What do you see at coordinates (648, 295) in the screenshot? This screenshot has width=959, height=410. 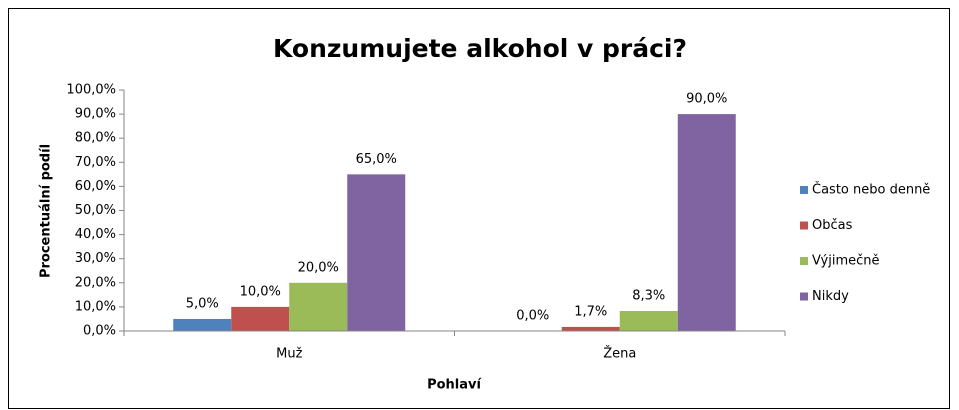 I see `value-label: 8,3%` at bounding box center [648, 295].